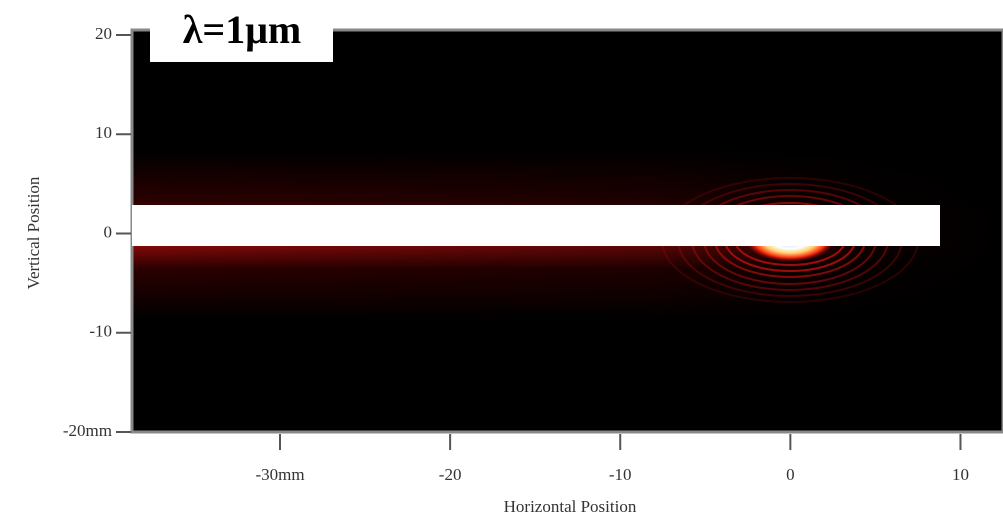  Describe the element at coordinates (279, 474) in the screenshot. I see `x-tick-label: -30mm` at that location.